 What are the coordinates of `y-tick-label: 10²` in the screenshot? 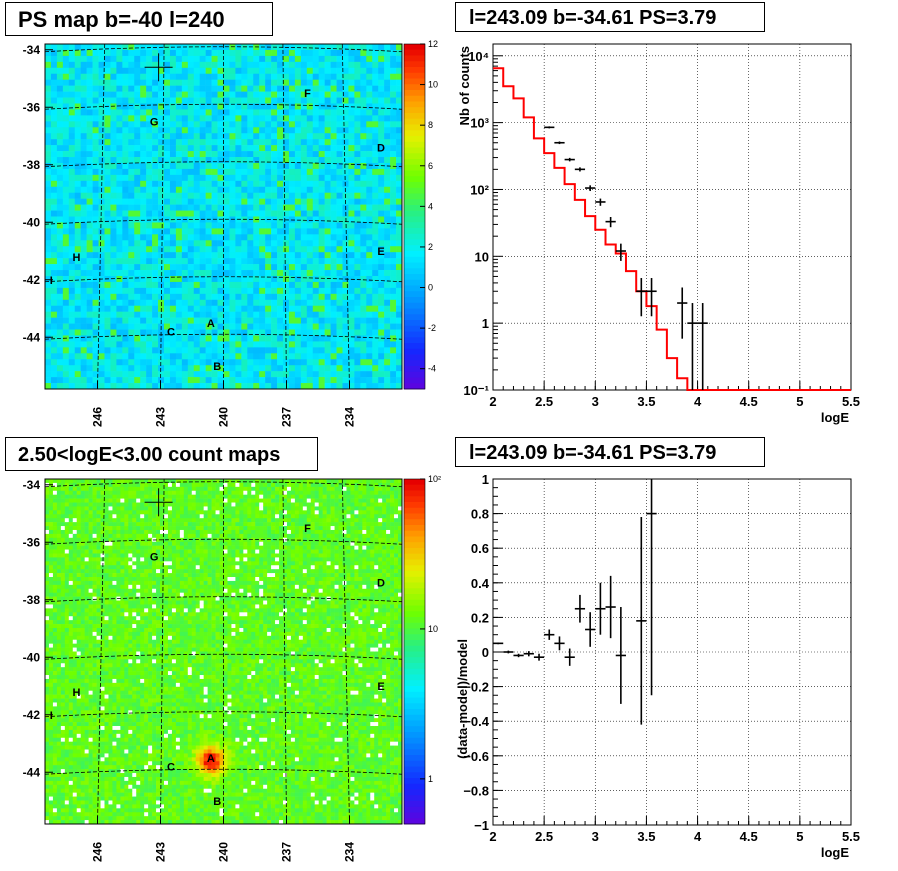 It's located at (479, 189).